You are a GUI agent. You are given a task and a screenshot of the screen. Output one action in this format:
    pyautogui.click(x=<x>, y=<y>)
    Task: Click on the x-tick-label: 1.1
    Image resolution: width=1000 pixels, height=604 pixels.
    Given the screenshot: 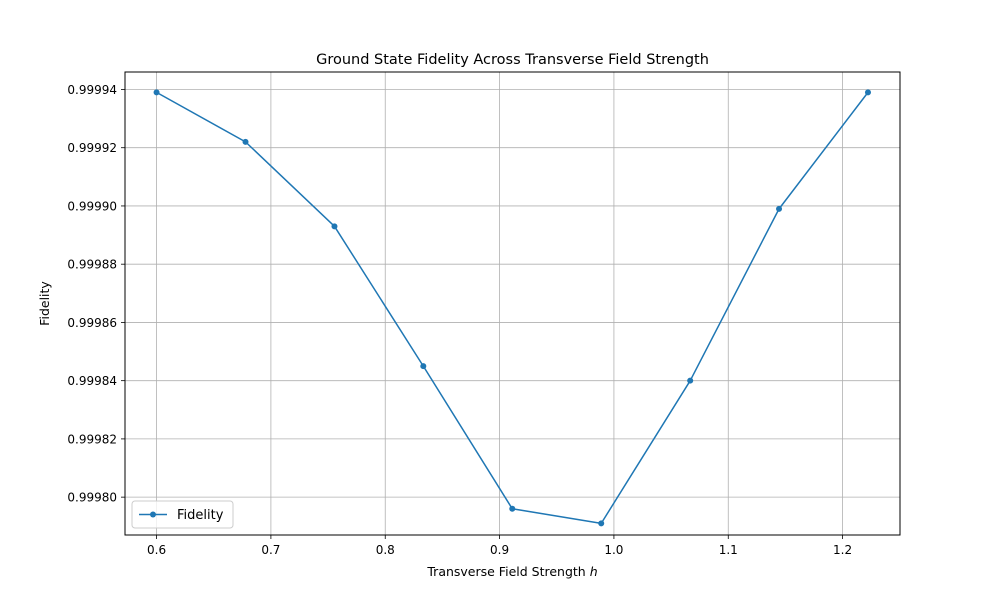 What is the action you would take?
    pyautogui.click(x=728, y=550)
    